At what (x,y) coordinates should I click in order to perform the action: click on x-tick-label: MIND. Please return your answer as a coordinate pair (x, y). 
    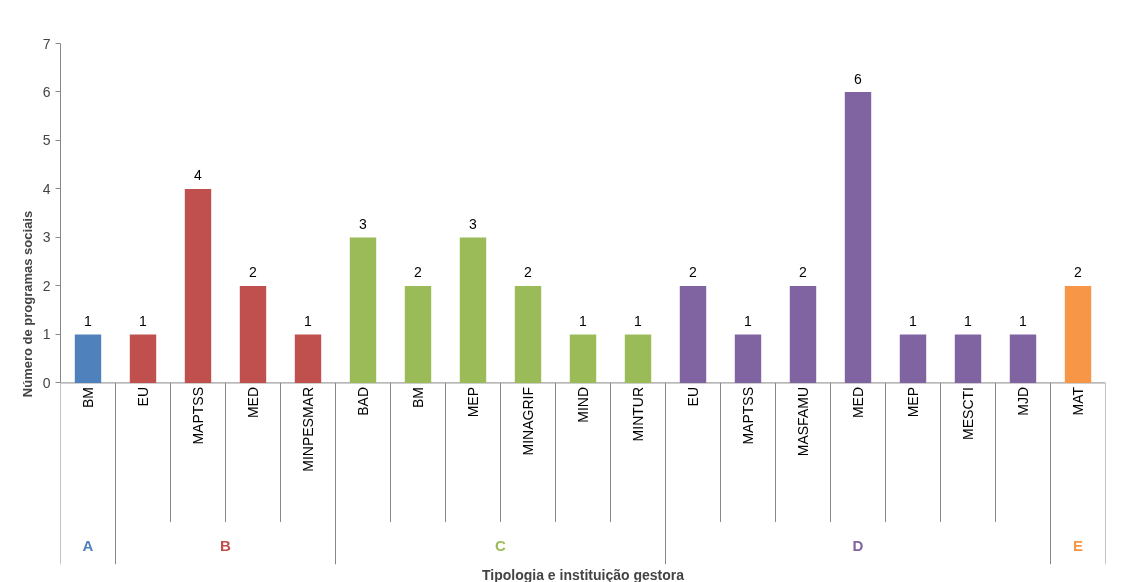
    Looking at the image, I should click on (583, 404).